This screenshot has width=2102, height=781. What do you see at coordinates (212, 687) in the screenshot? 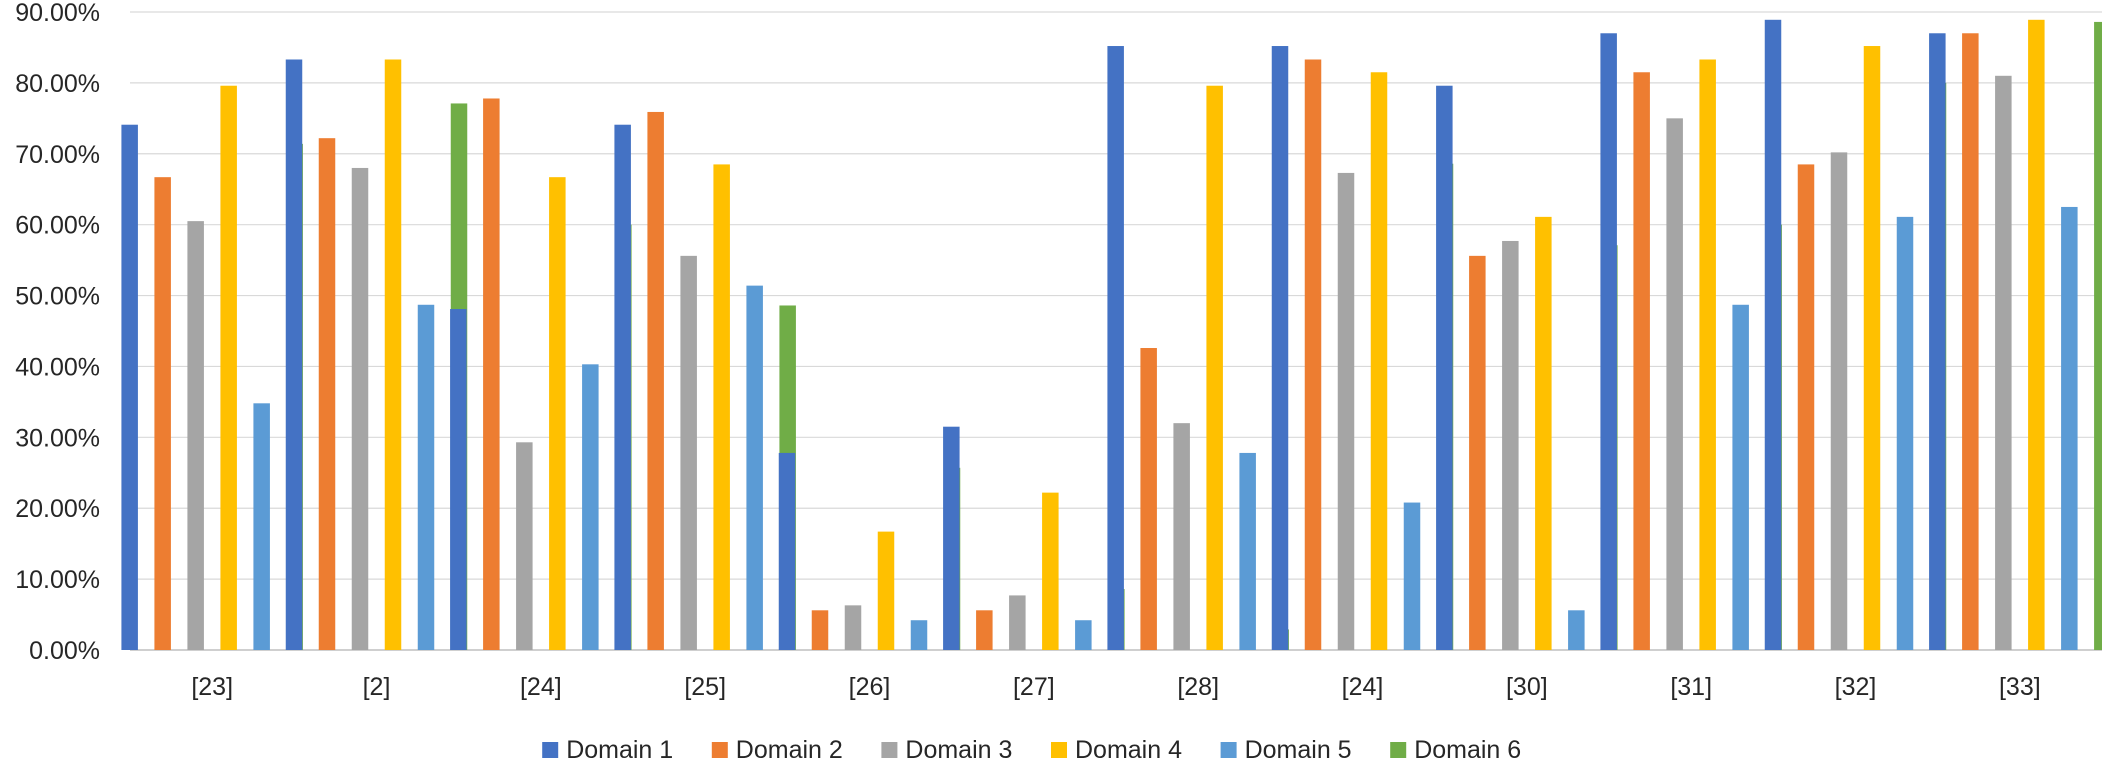
I see `x-tick-label: [23]` at bounding box center [212, 687].